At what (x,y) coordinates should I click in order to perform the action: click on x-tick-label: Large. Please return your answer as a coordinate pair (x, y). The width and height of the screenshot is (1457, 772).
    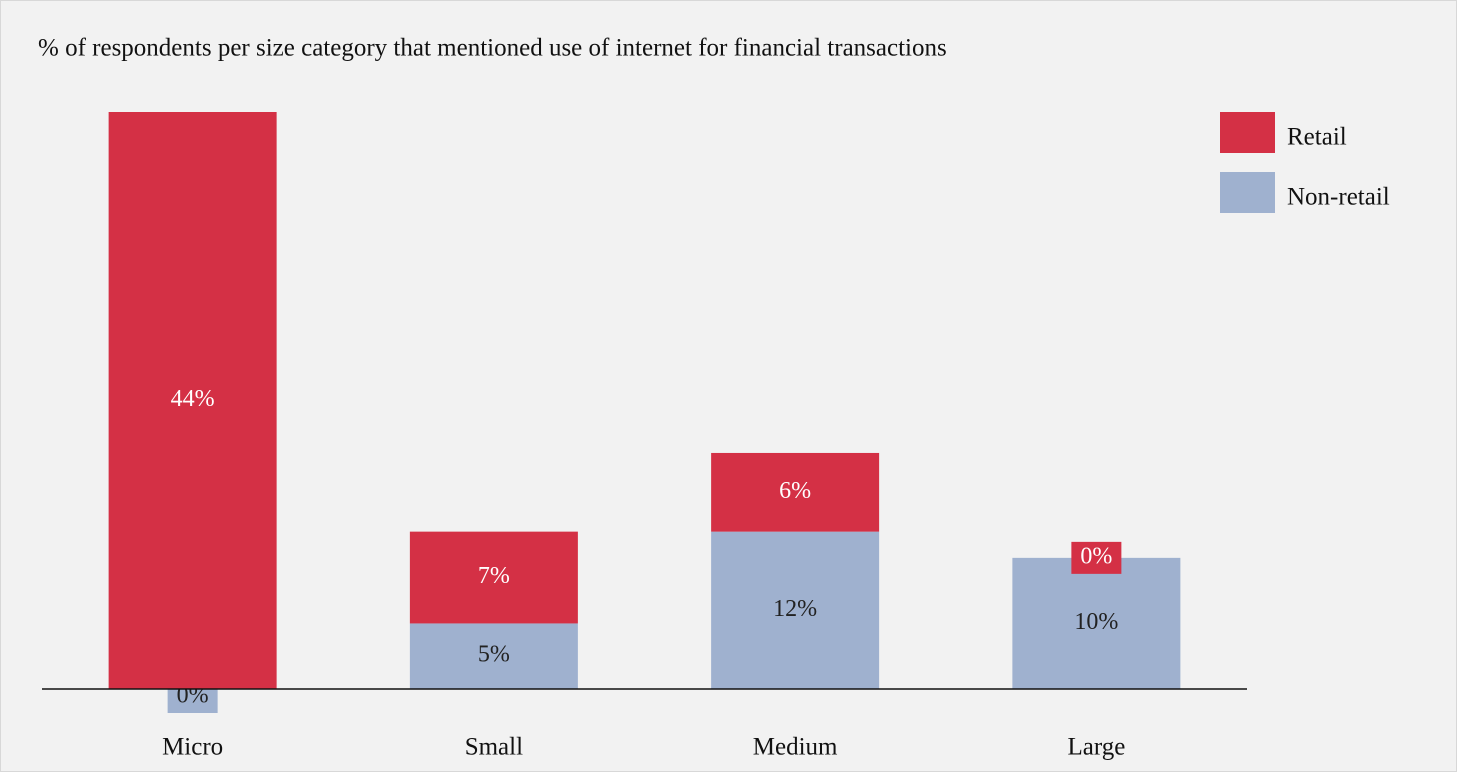
    Looking at the image, I should click on (1096, 747).